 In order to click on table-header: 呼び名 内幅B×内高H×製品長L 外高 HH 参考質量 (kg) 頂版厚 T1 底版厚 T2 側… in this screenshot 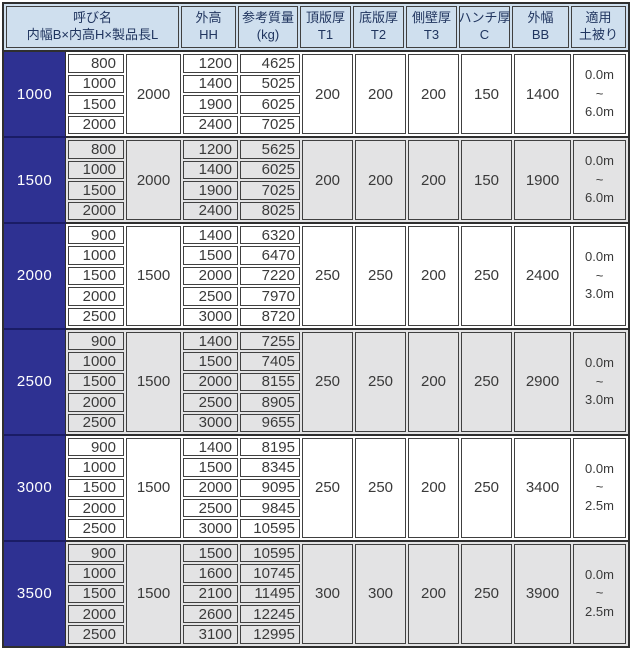, I will do `click(316, 27)`.